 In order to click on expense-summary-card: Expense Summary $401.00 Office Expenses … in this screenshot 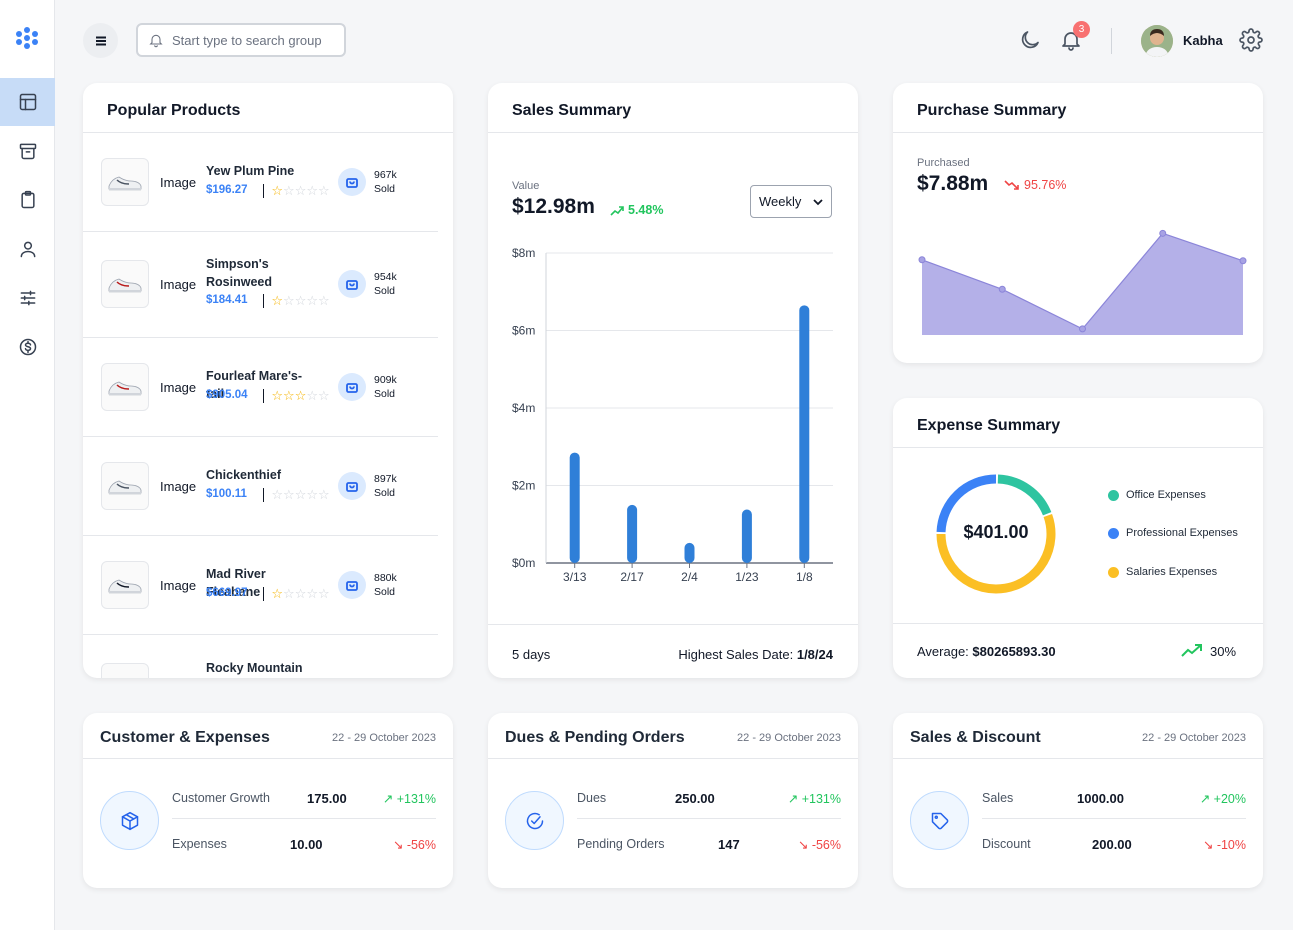, I will do `click(1078, 538)`.